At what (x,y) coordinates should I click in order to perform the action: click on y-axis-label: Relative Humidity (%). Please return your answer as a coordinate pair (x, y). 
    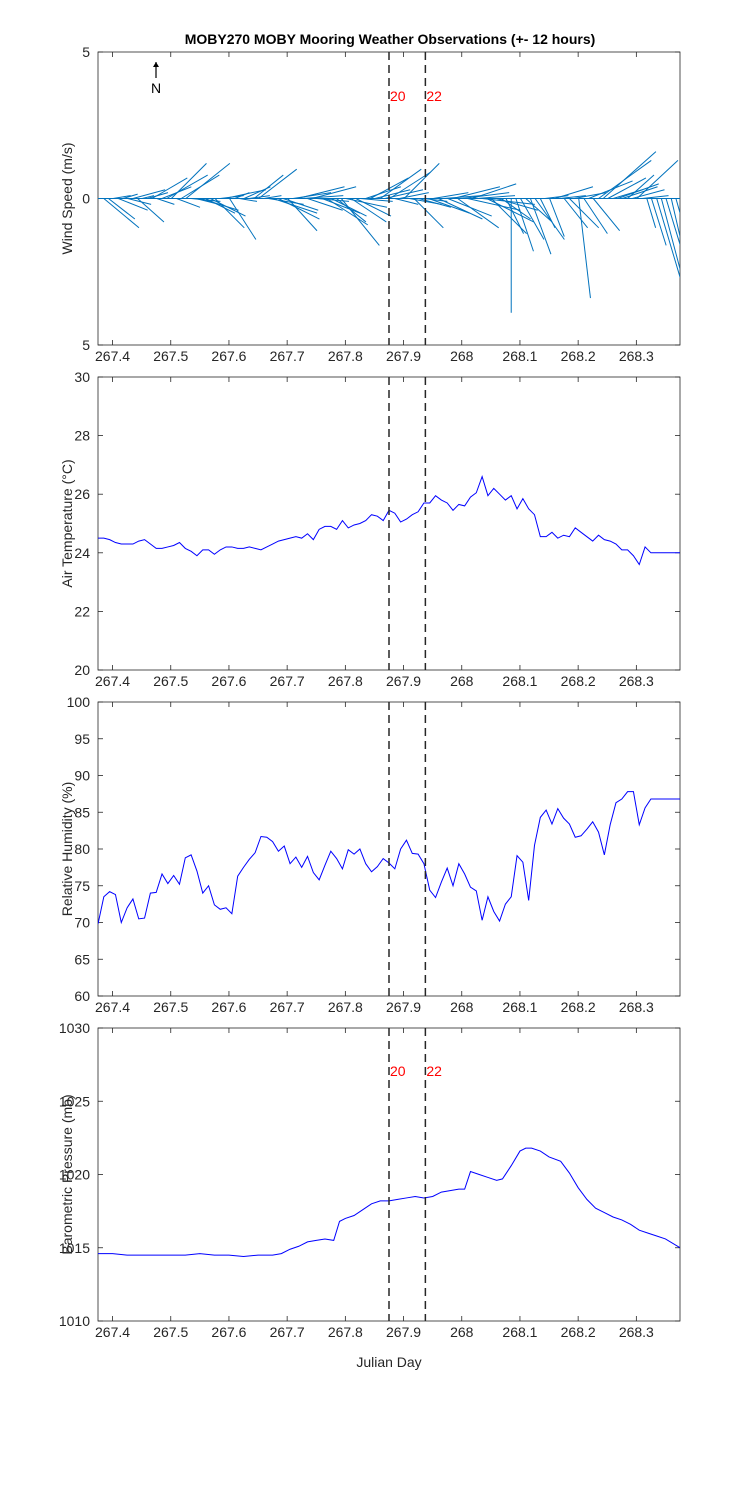
    Looking at the image, I should click on (67, 849).